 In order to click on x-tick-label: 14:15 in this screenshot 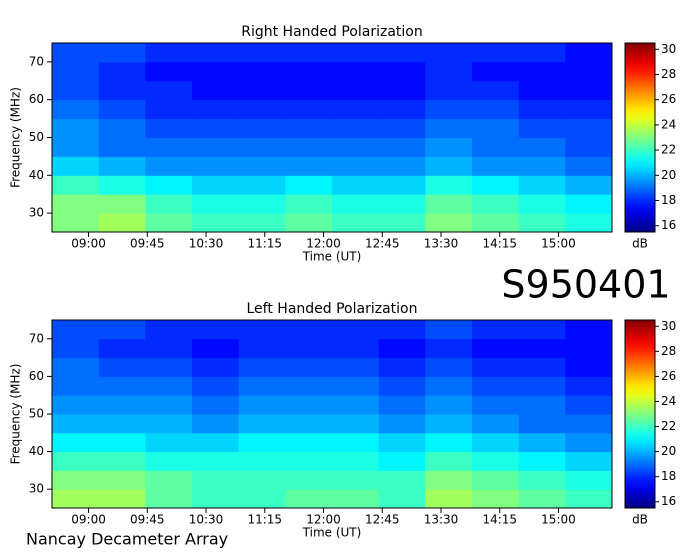, I will do `click(499, 244)`.